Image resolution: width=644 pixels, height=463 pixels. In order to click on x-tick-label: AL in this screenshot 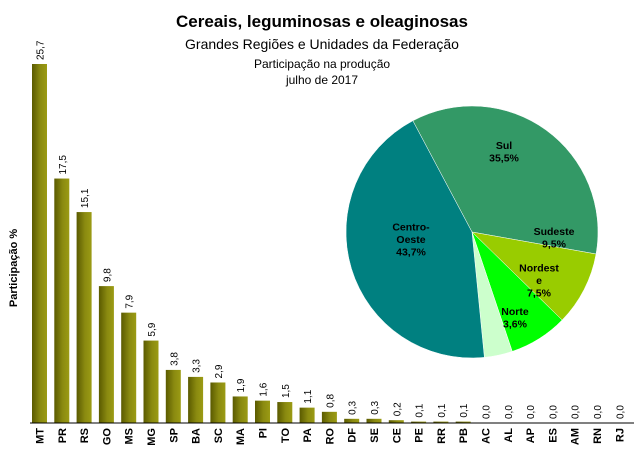, I will do `click(509, 435)`.